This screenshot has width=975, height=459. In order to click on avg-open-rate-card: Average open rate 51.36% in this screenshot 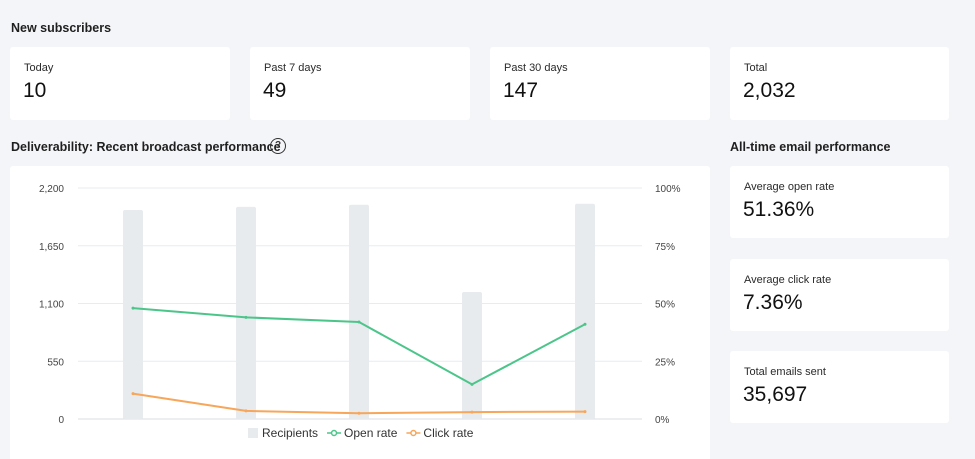, I will do `click(839, 202)`.